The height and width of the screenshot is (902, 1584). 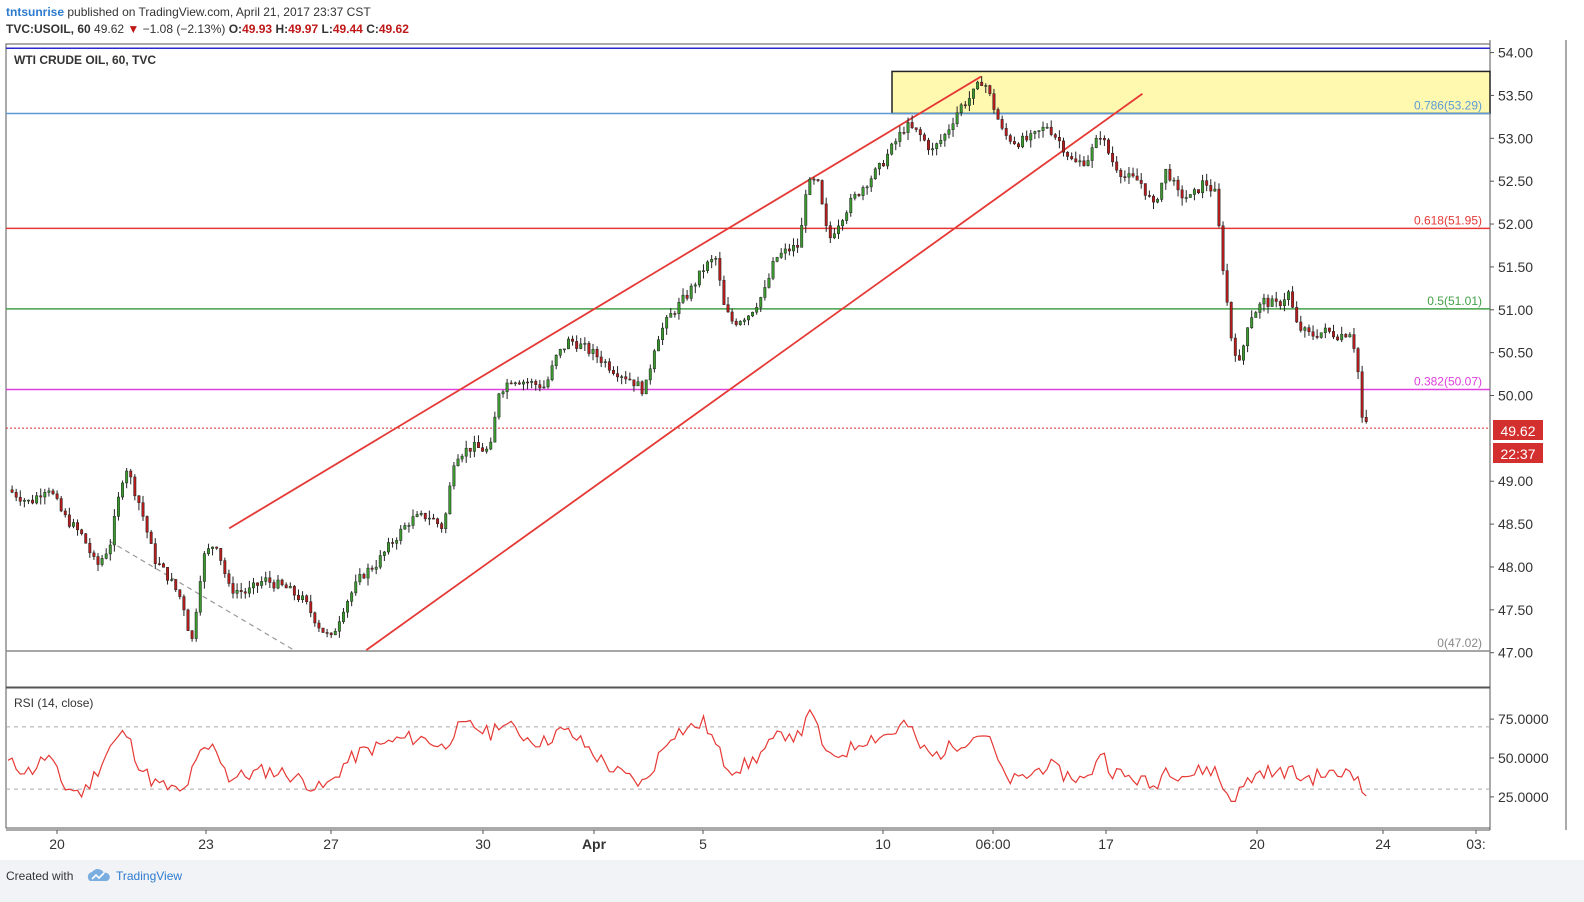 What do you see at coordinates (99, 876) in the screenshot?
I see `tradingview-cloud-icon` at bounding box center [99, 876].